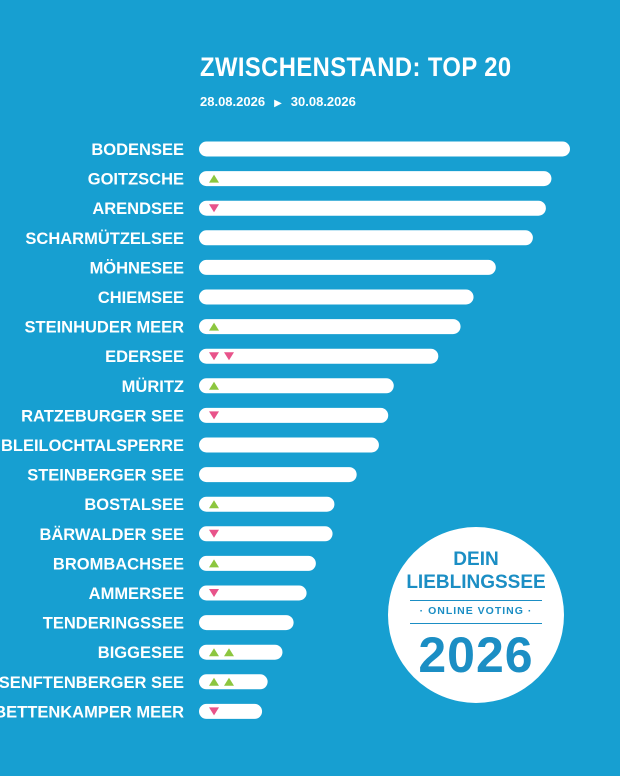  I want to click on category-label: AMMERSEE, so click(136, 594).